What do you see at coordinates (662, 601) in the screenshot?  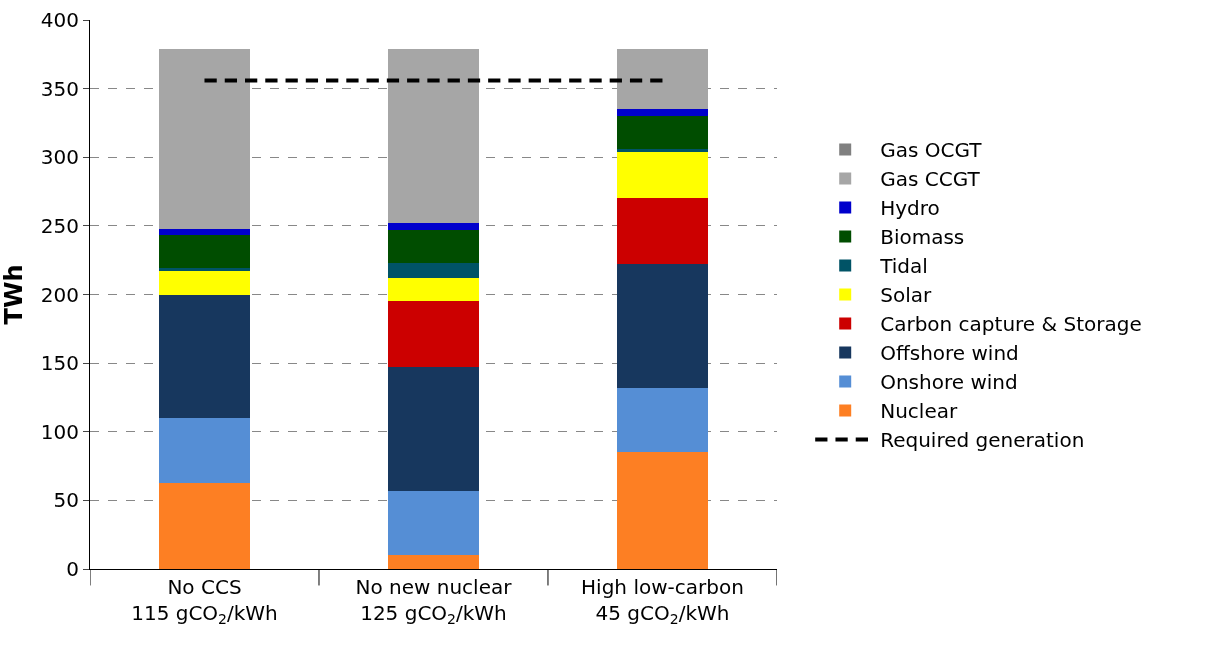 I see `x-tick-label: High low-carbon 45 gCO$_{2}$/kWh` at bounding box center [662, 601].